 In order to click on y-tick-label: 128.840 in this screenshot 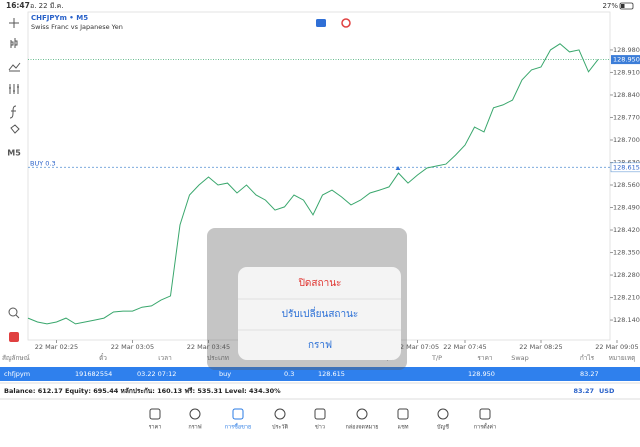, I will do `click(626, 95)`.